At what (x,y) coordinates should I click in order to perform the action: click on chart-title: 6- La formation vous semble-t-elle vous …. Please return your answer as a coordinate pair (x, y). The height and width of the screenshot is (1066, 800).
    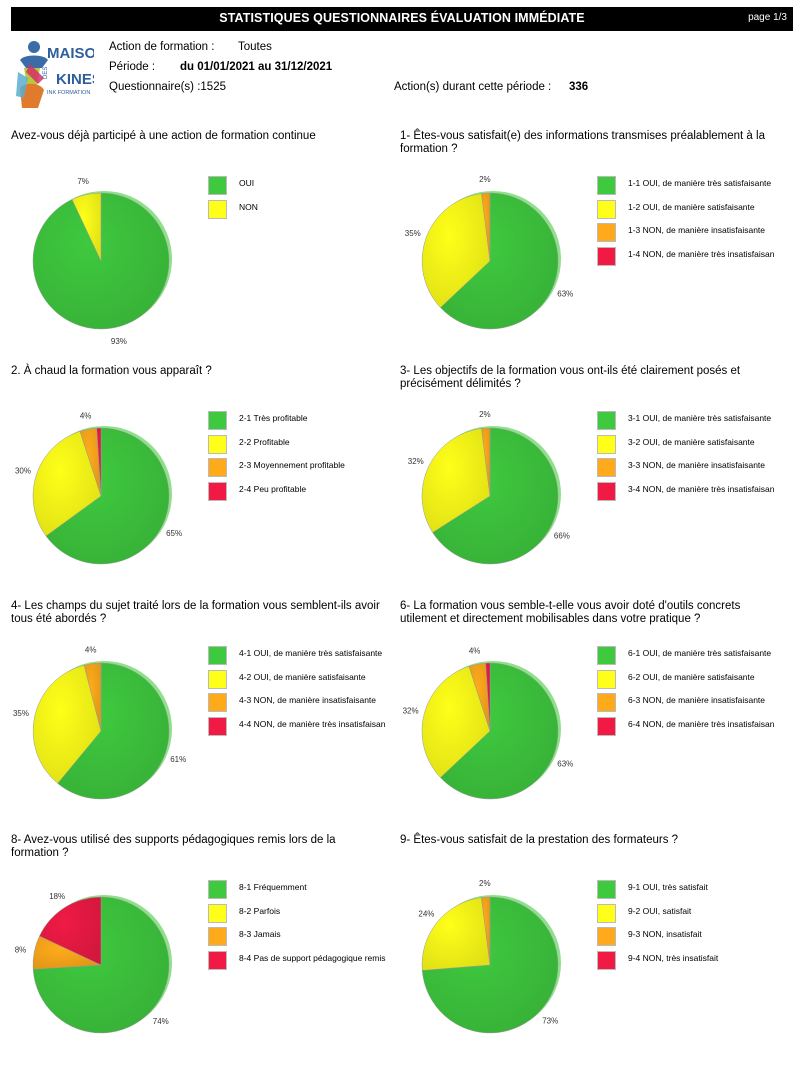
    Looking at the image, I should click on (570, 612).